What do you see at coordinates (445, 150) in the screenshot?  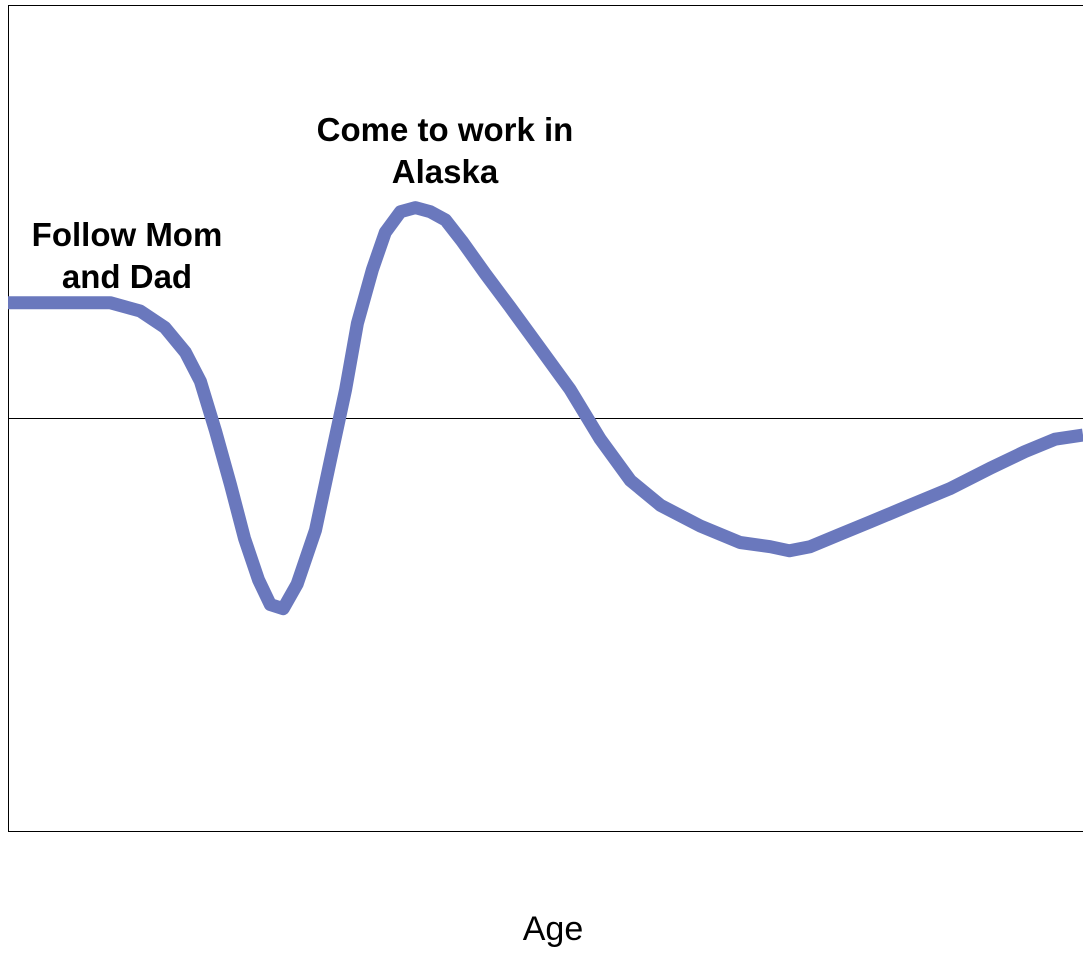 I see `annotation: Come to work in Alaska` at bounding box center [445, 150].